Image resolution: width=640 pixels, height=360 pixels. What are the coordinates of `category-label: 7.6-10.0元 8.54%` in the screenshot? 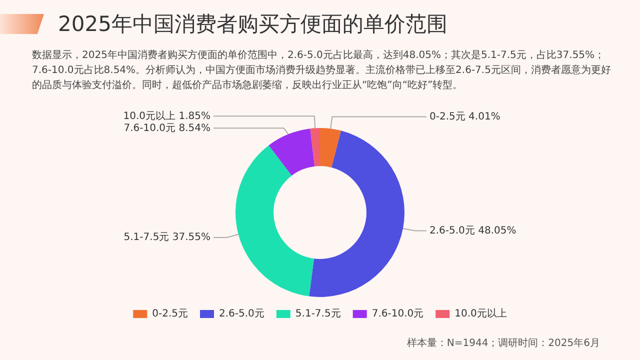 It's located at (167, 128).